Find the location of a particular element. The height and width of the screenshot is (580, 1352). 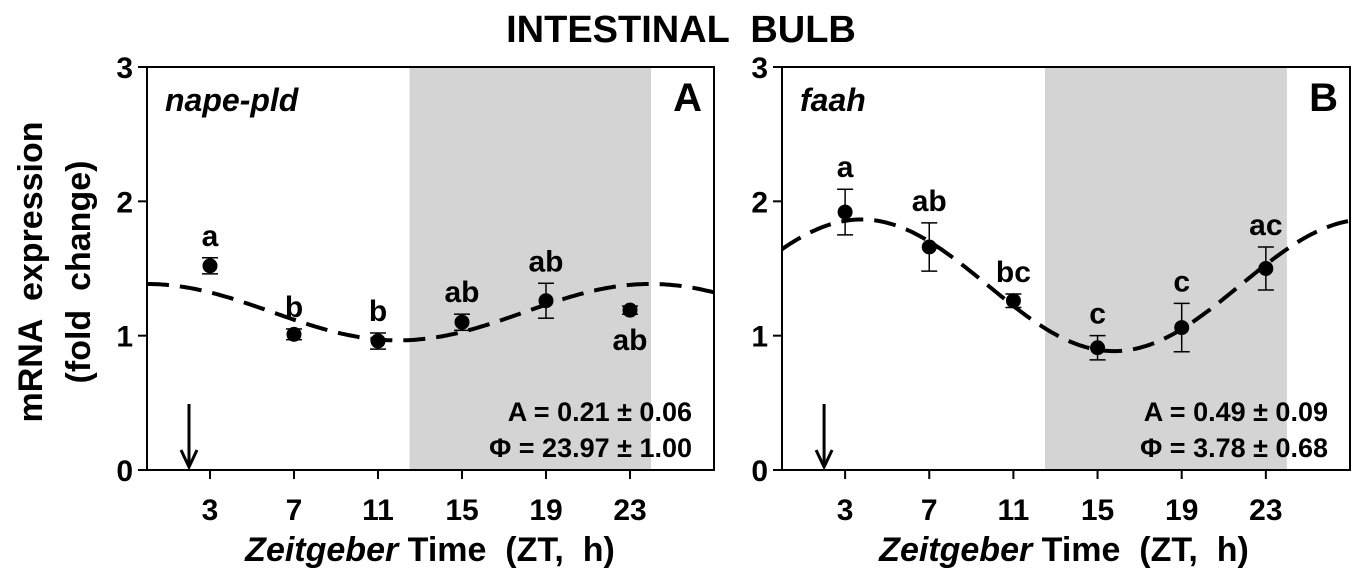

gene-label: nape-pld is located at coordinates (232, 100).